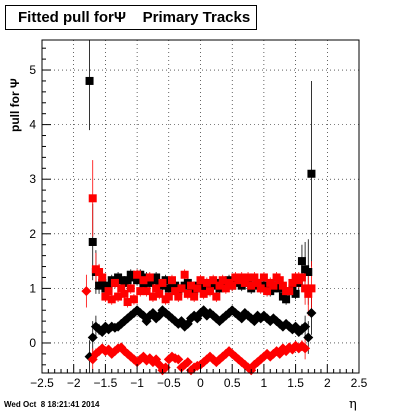  I want to click on y-tick-label: 0, so click(32, 343).